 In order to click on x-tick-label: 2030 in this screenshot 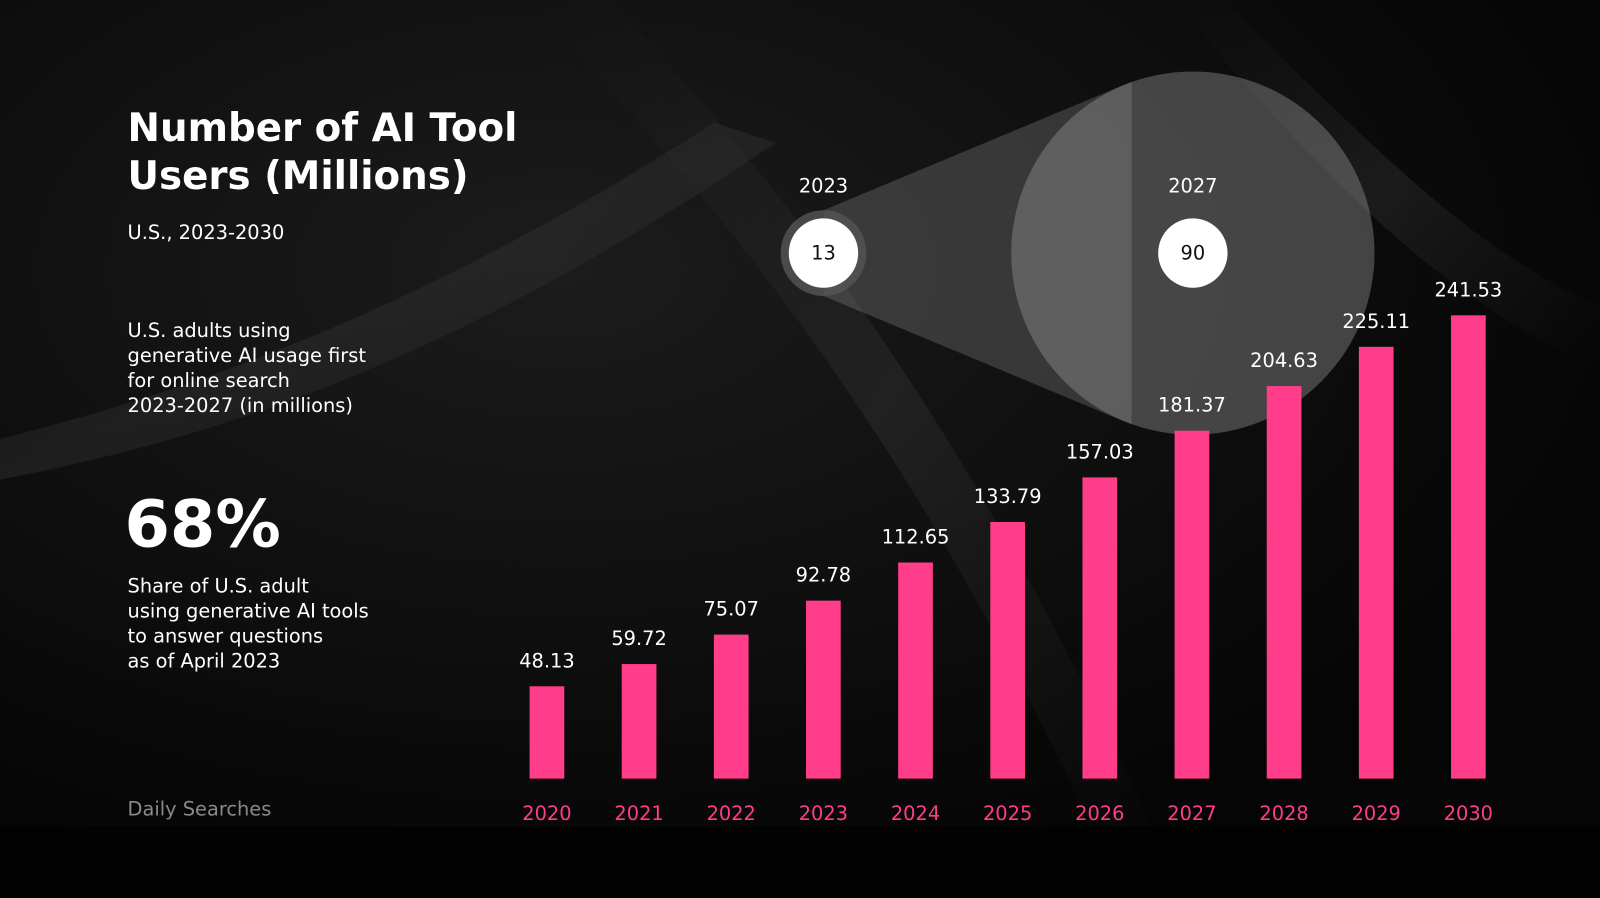, I will do `click(1468, 813)`.